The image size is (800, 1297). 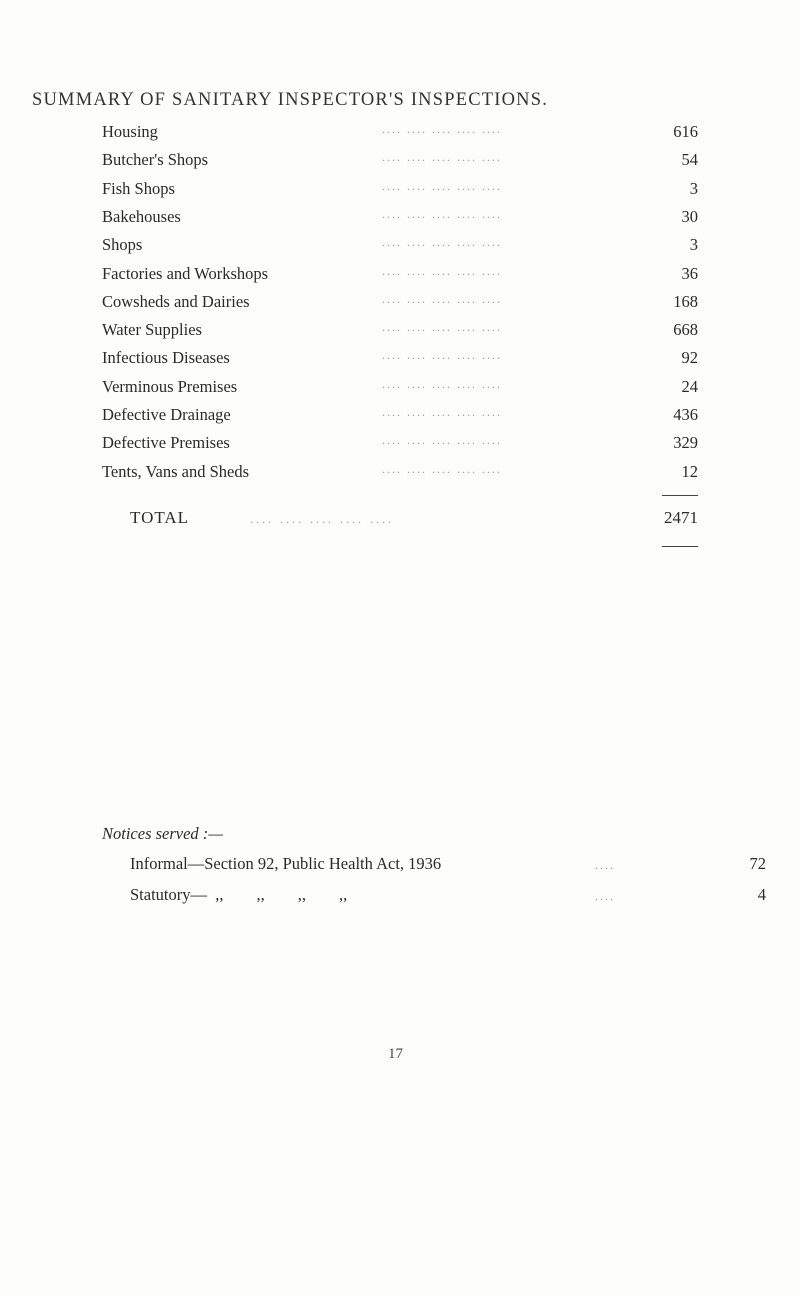 I want to click on row-value: 329, so click(x=685, y=443).